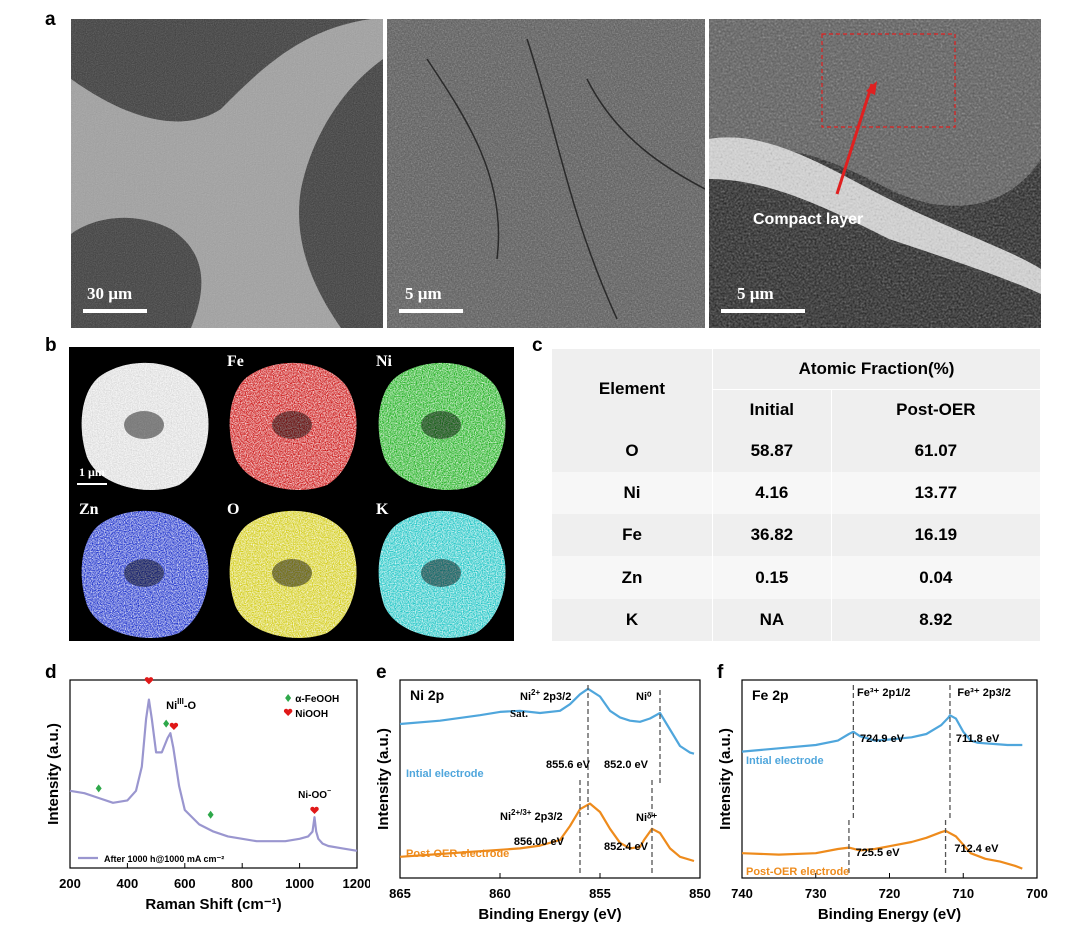 This screenshot has width=1080, height=942. I want to click on raman-series-line, so click(213, 775).